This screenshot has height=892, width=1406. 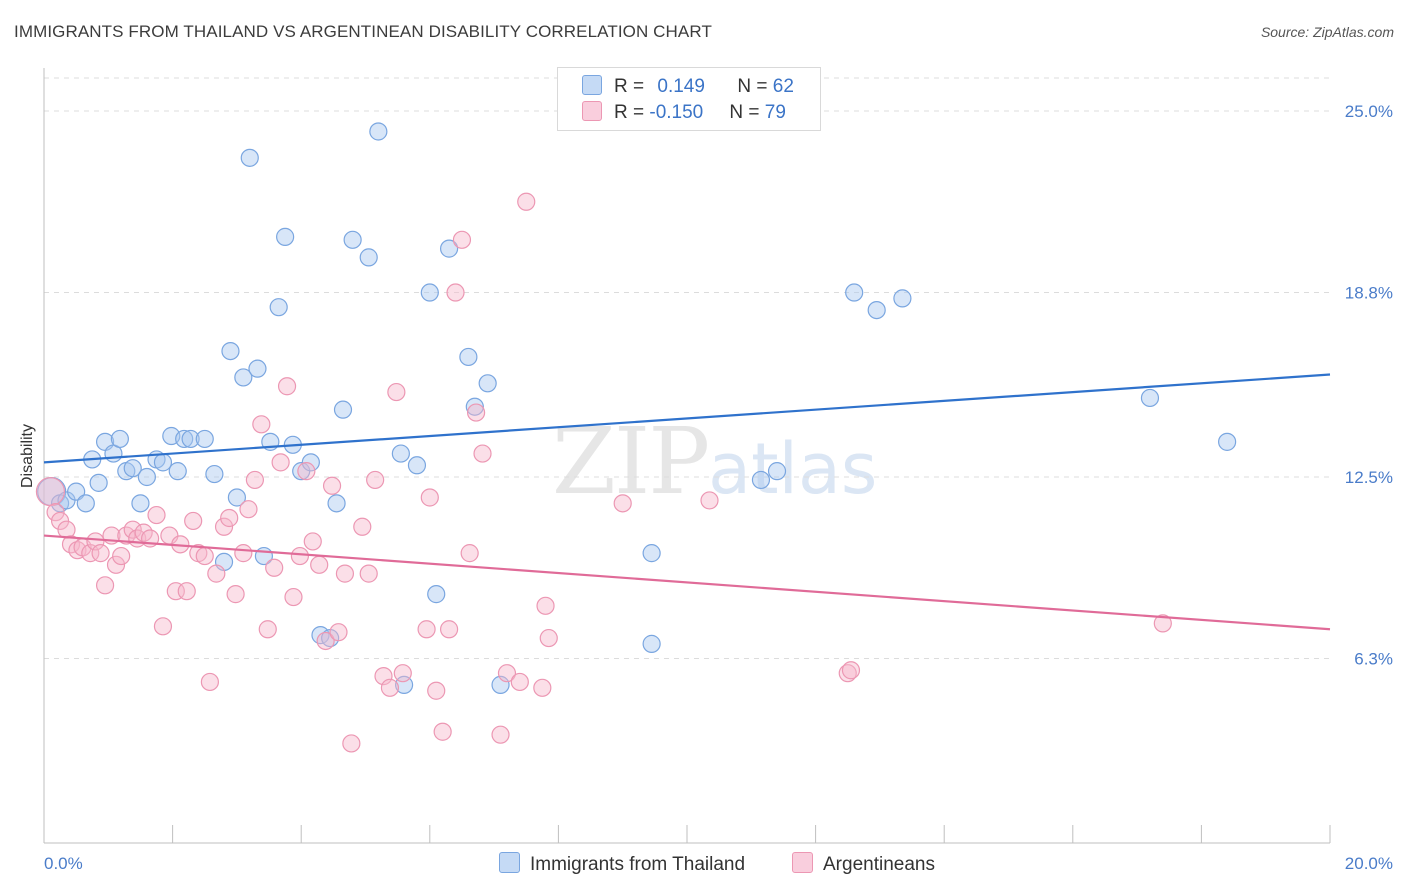 What do you see at coordinates (684, 114) in the screenshot?
I see `legend-row-argentineans: R = -0.150 N = 79` at bounding box center [684, 114].